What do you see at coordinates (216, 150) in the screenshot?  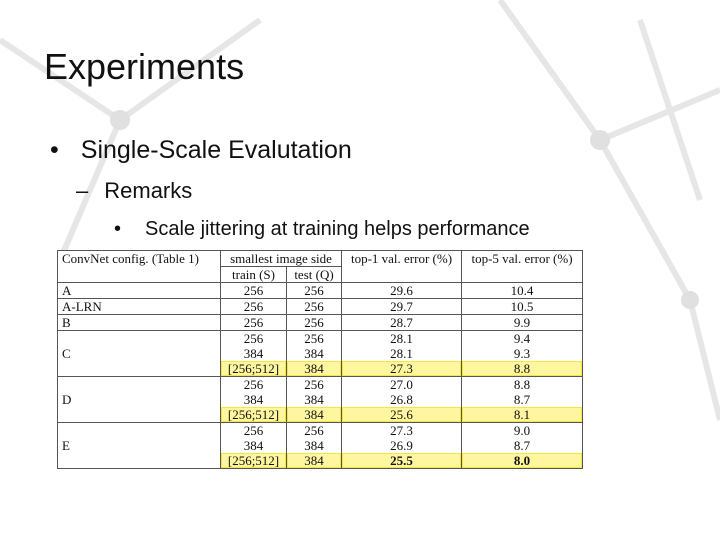 I see `bullet-text: Single-Scale Evalutation` at bounding box center [216, 150].